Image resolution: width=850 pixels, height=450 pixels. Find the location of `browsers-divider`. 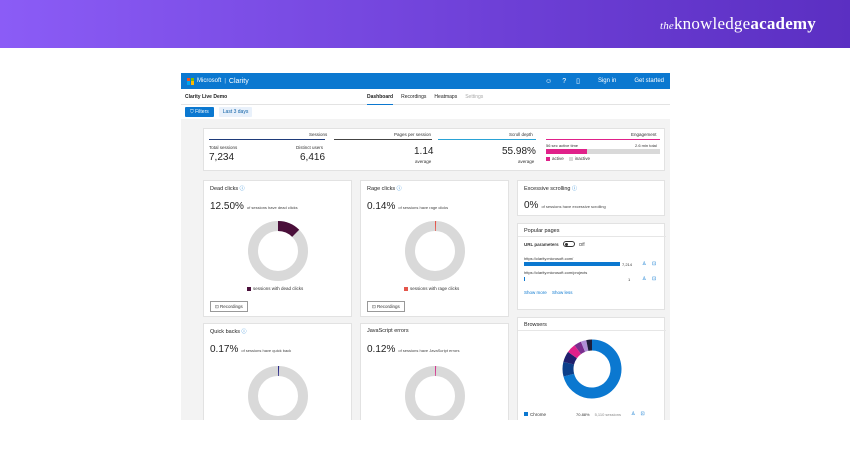

browsers-divider is located at coordinates (592, 330).